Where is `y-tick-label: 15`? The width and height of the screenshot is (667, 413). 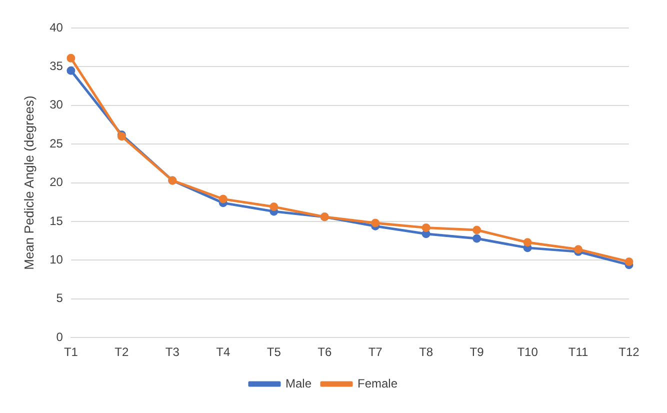
y-tick-label: 15 is located at coordinates (57, 221).